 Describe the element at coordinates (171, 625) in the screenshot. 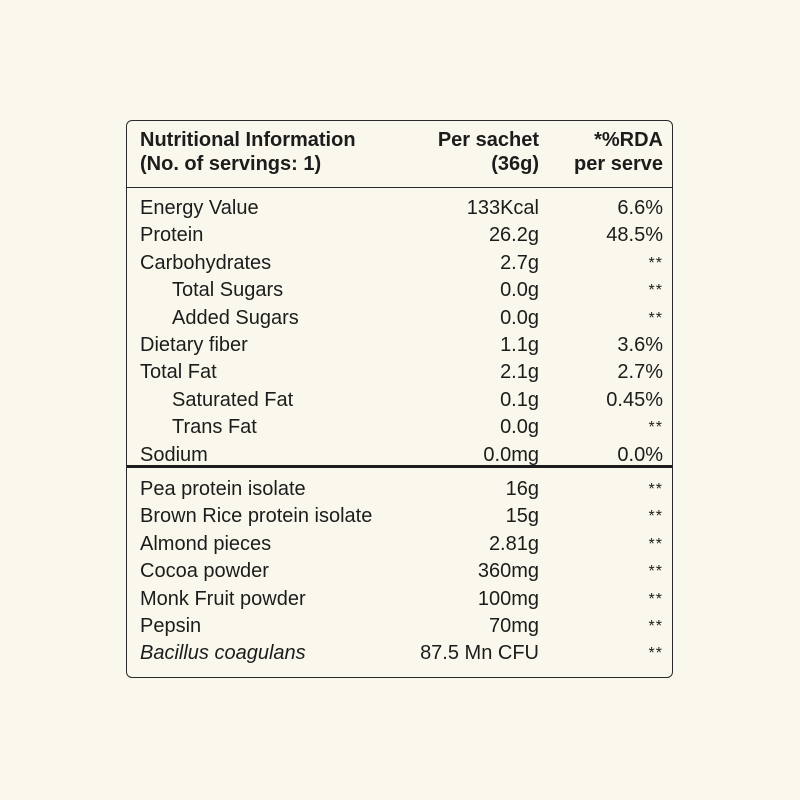

I see `row-name: Pepsin` at that location.